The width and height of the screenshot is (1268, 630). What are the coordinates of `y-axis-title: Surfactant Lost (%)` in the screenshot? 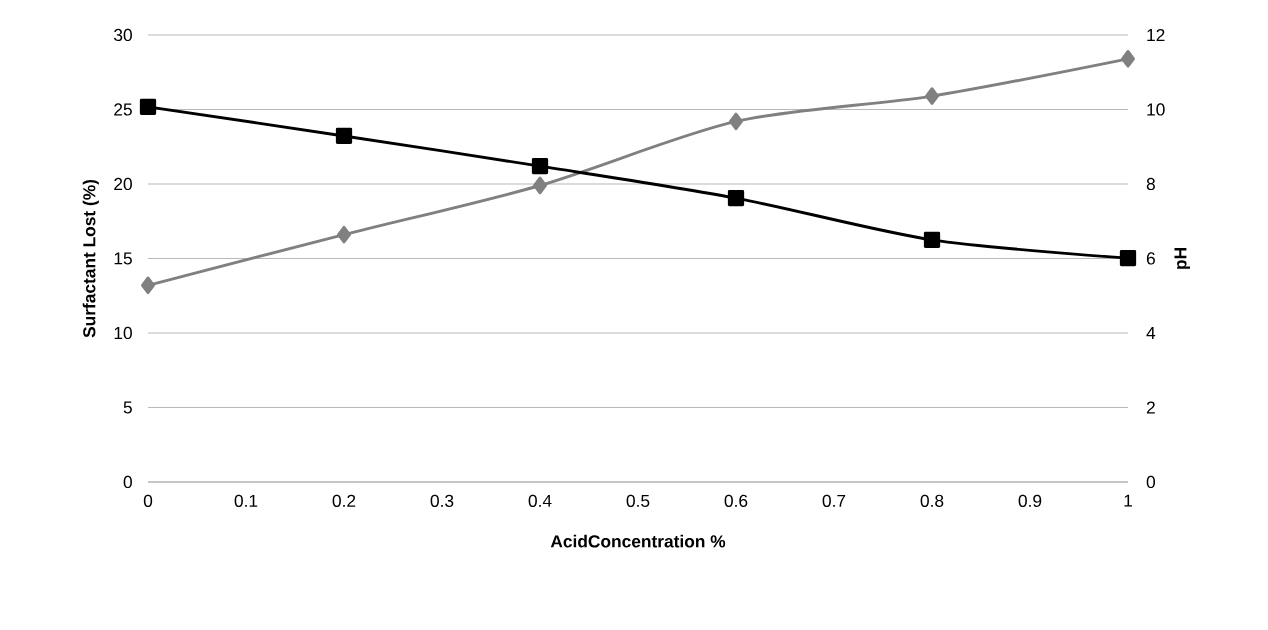 It's located at (90, 258).